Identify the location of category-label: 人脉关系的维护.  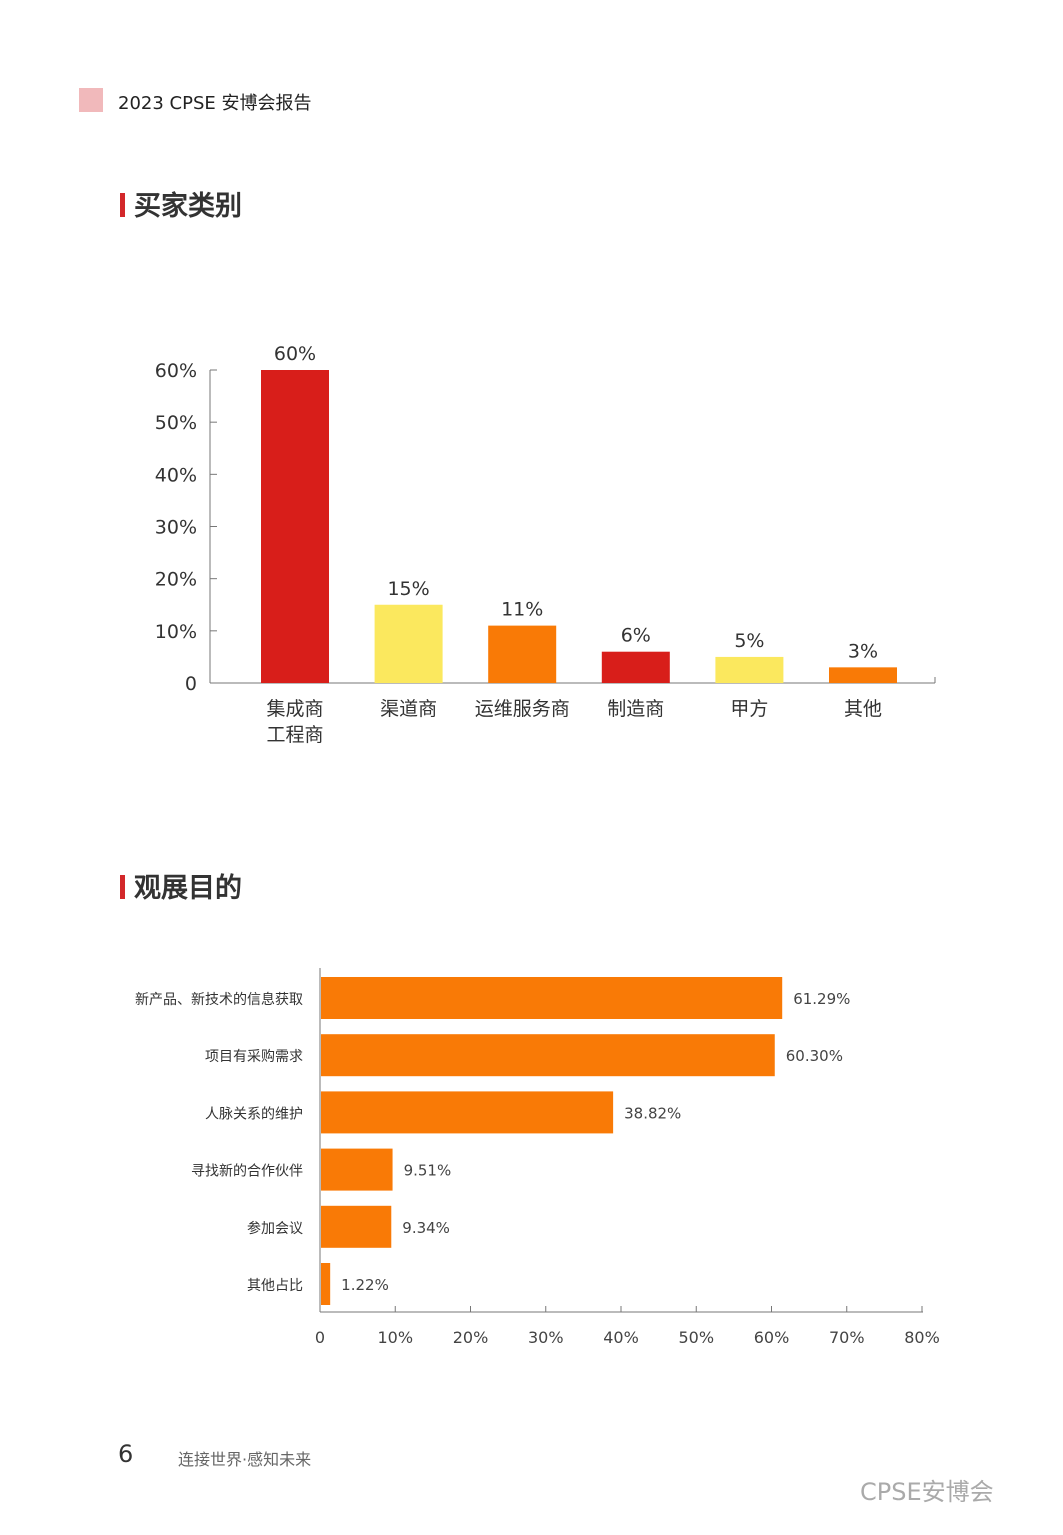
(254, 1114).